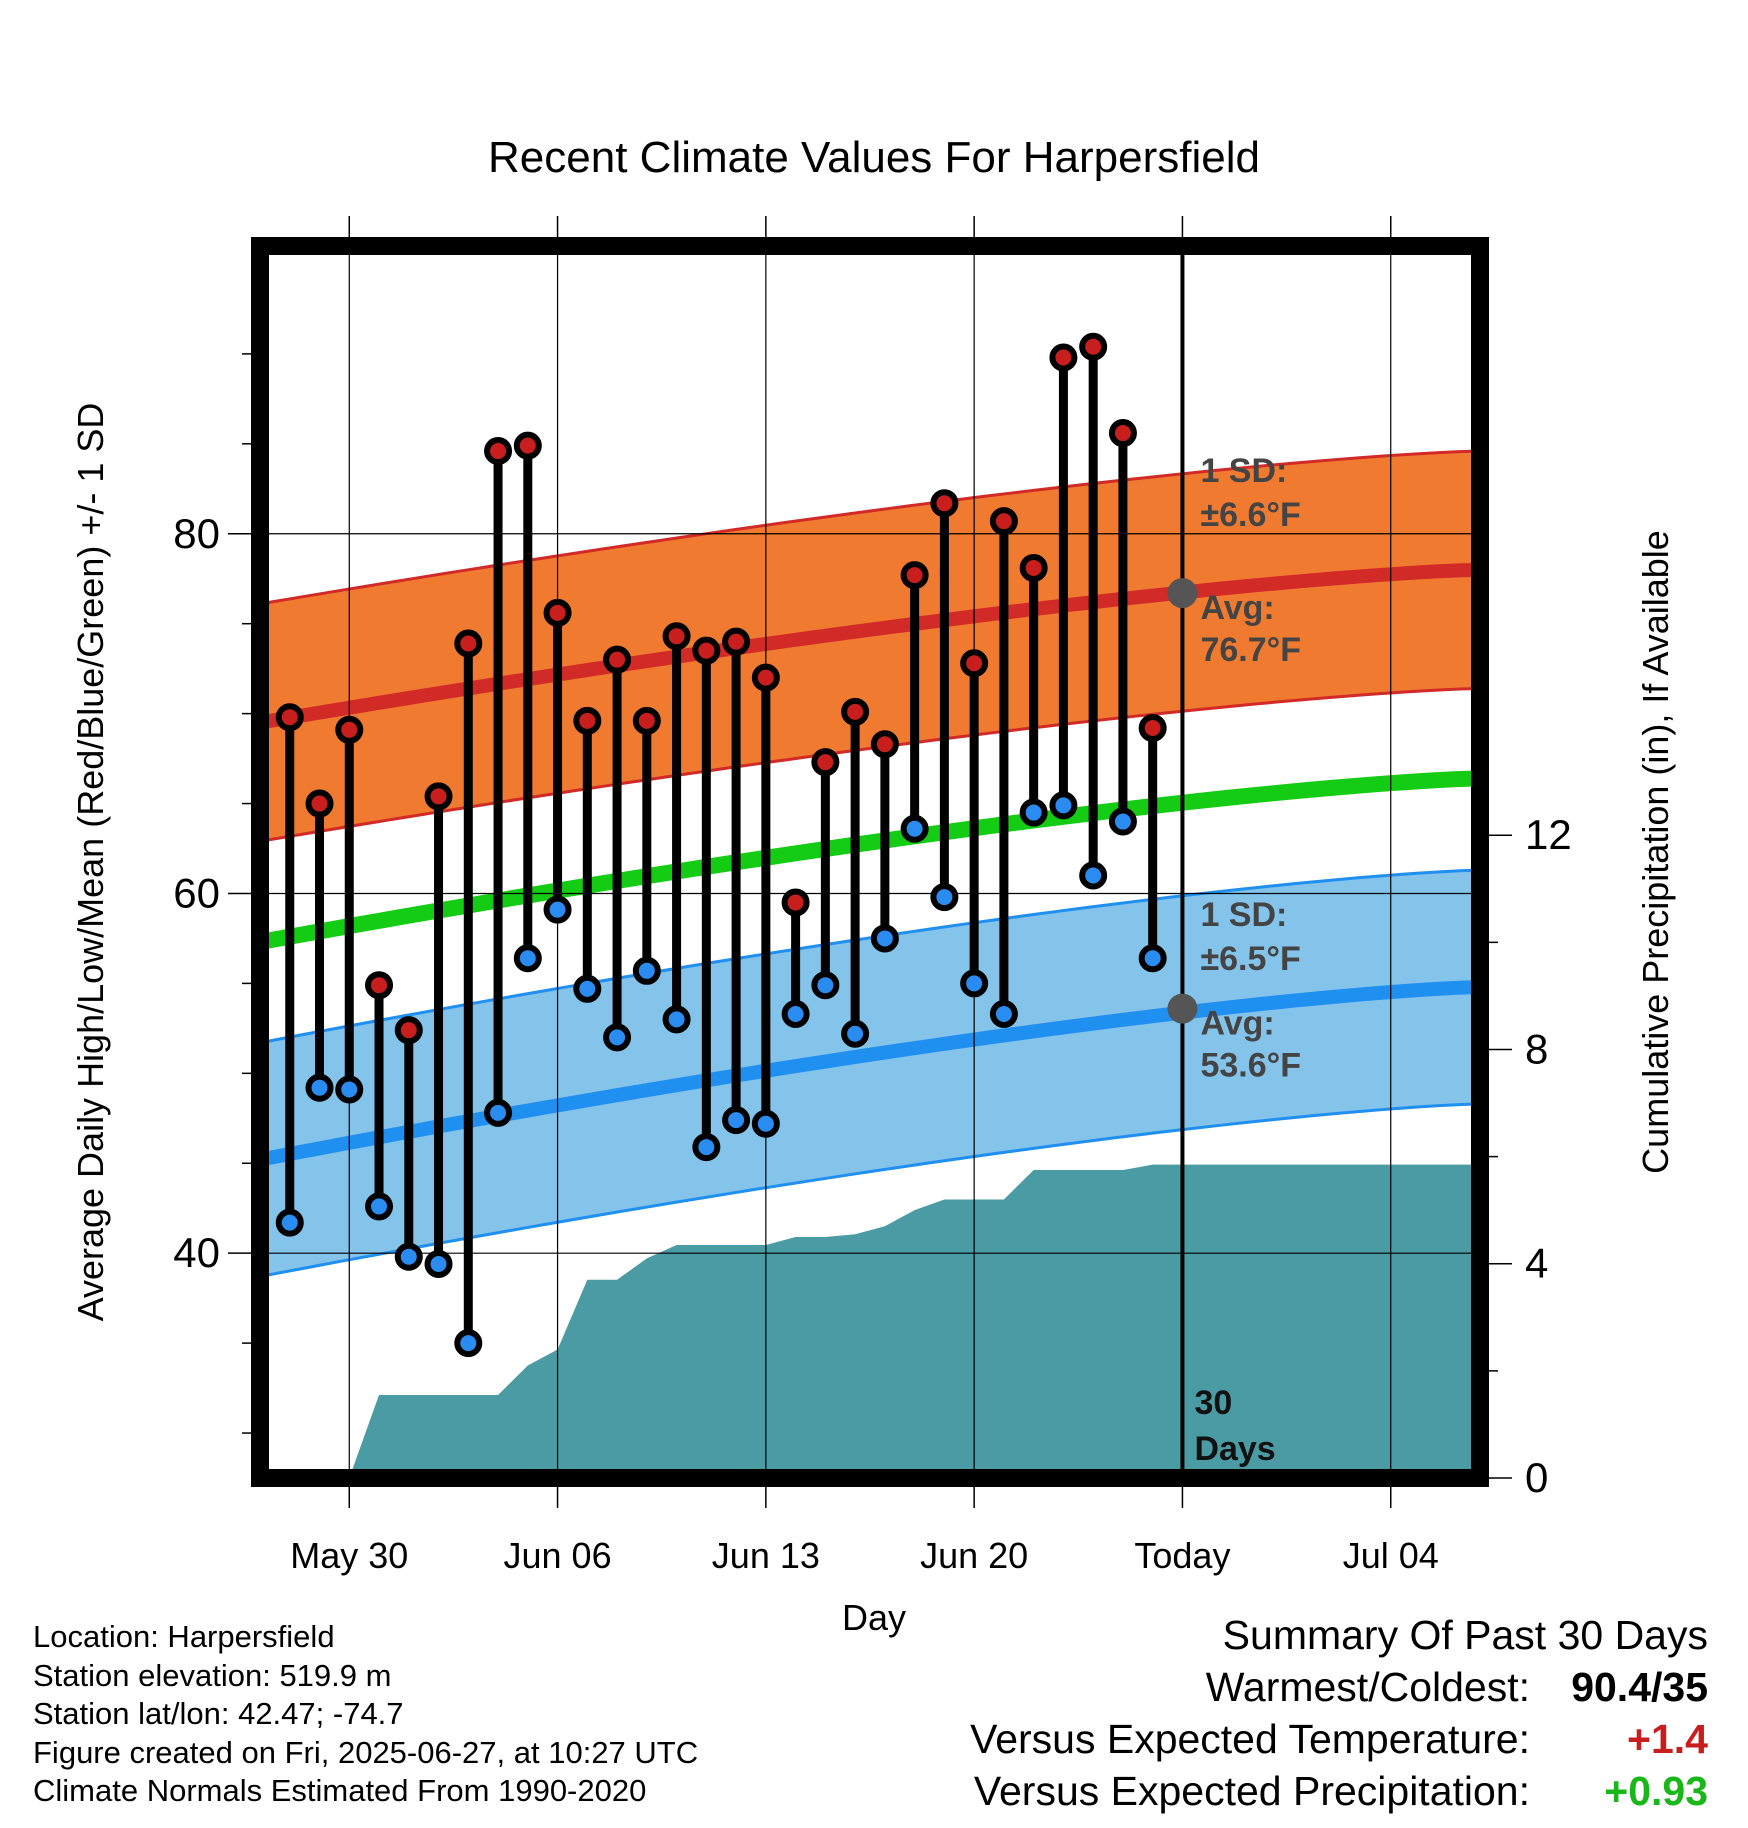 The image size is (1748, 1828). I want to click on temp-value: +1.4, so click(1667, 1739).